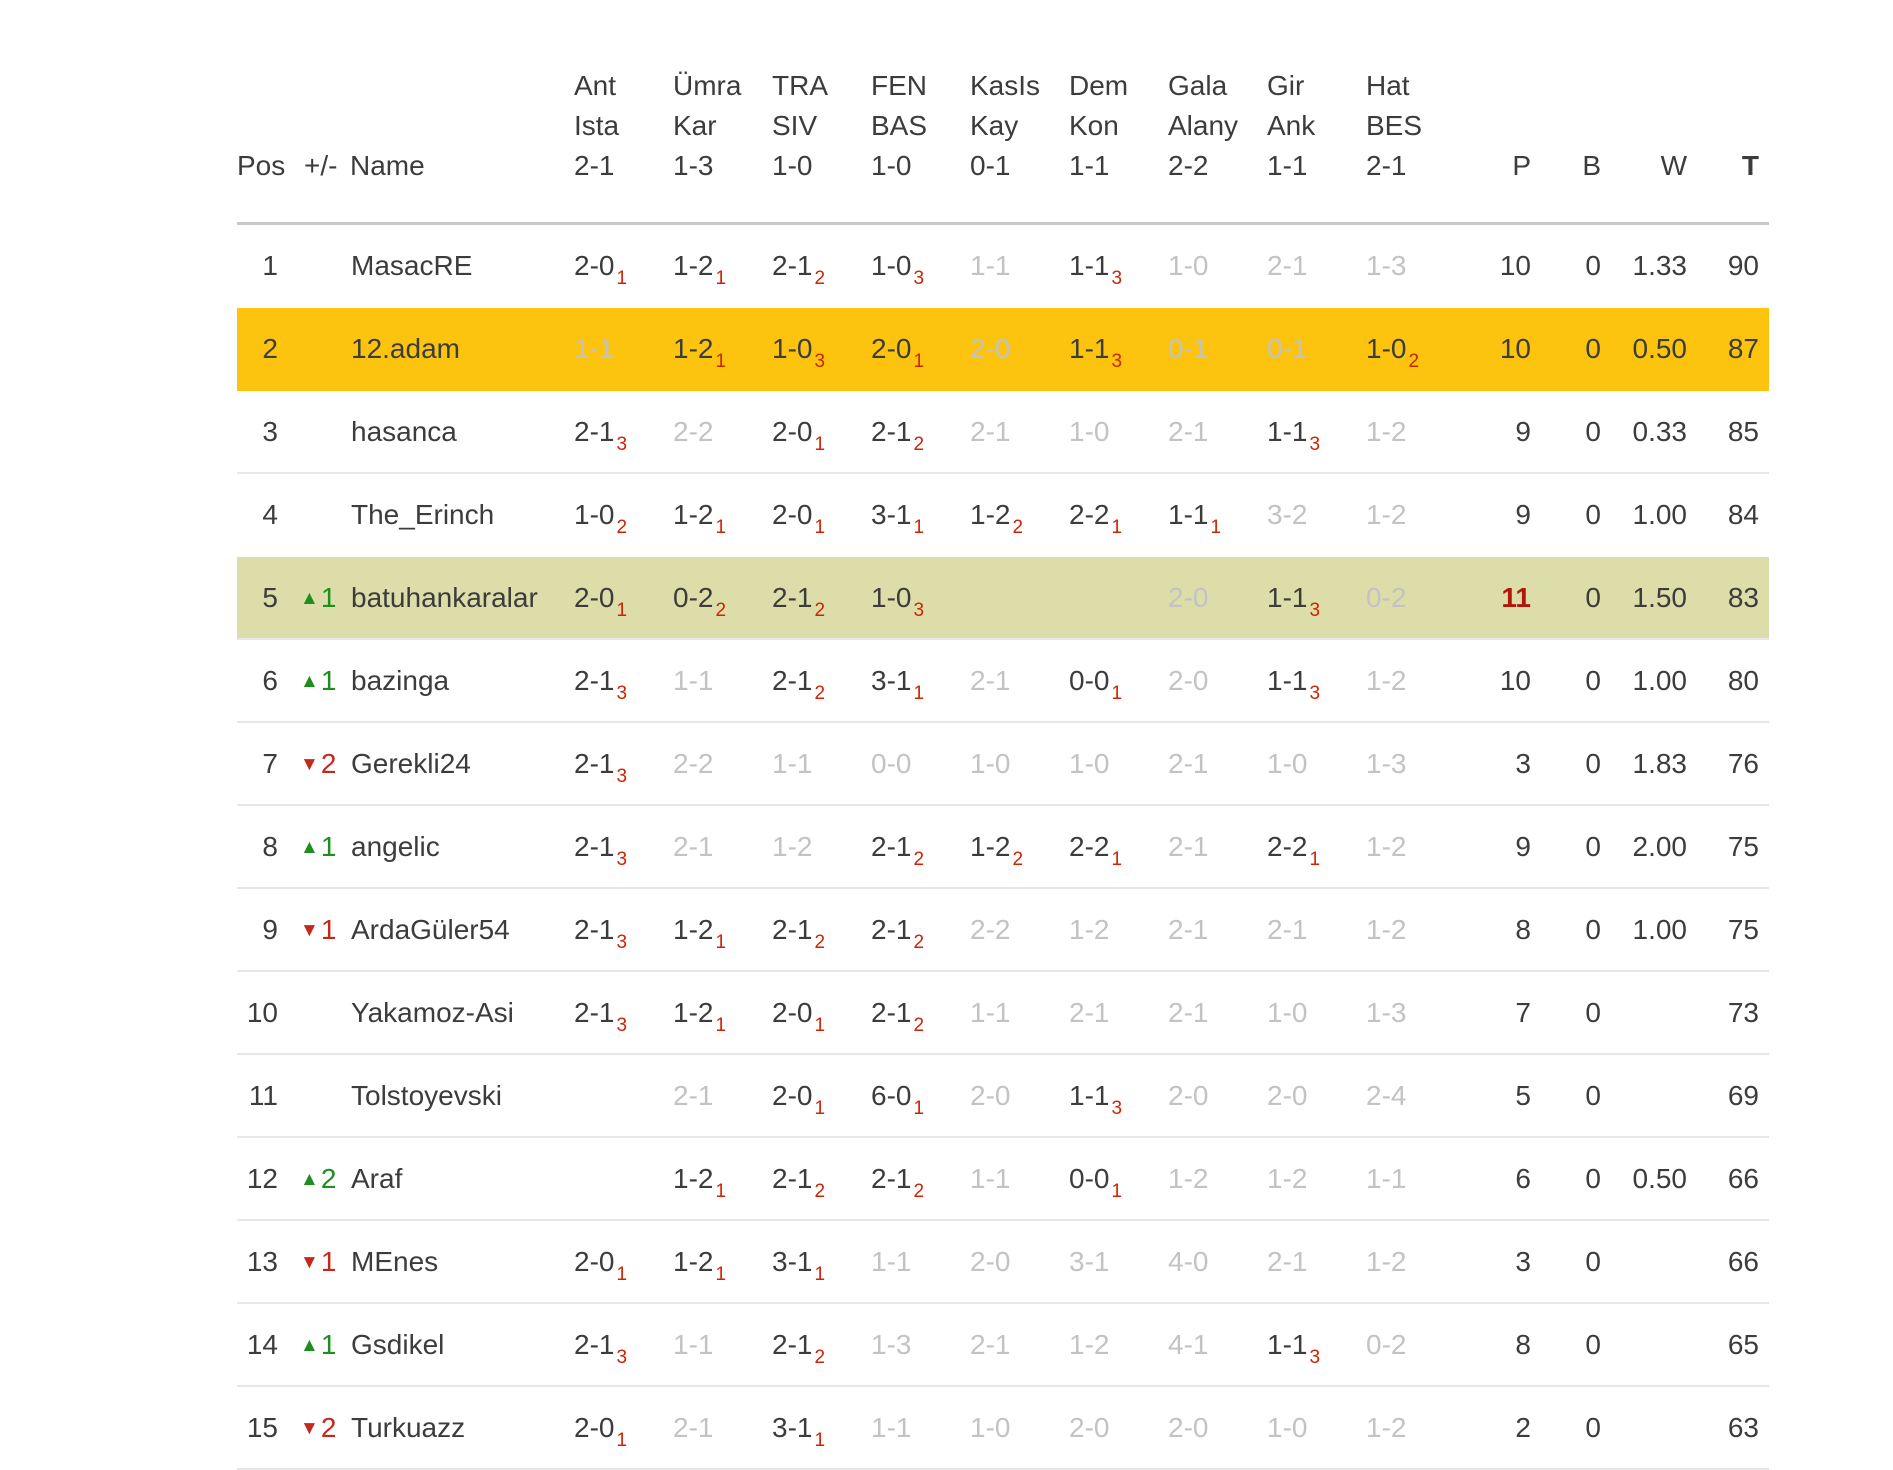  I want to click on rank-change-cell: ▼1, so click(321, 930).